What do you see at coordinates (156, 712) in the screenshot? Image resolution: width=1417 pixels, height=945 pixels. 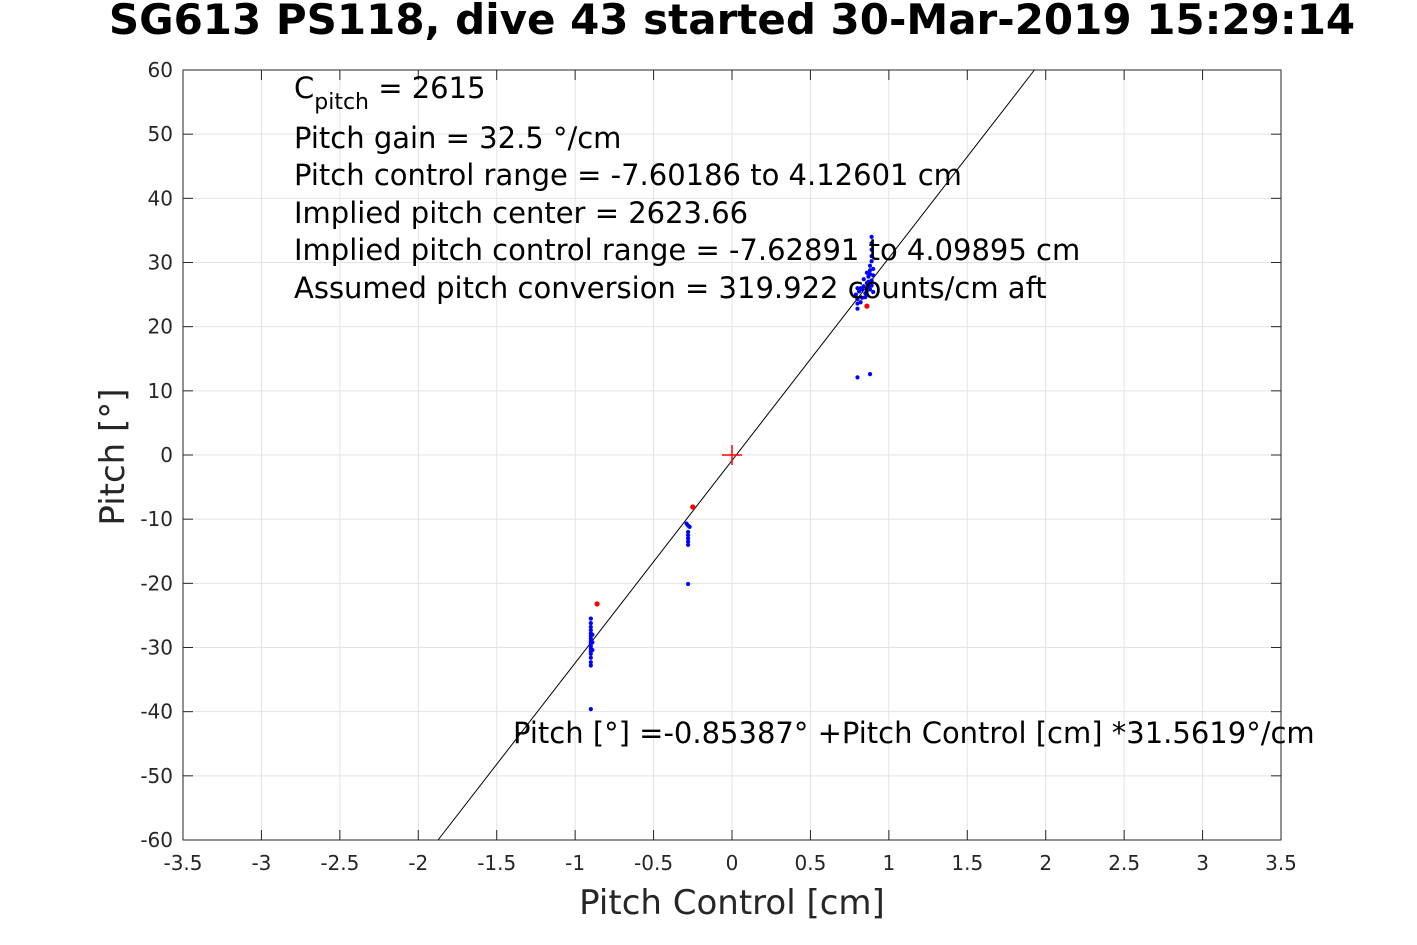 I see `y-tick-label: -40` at bounding box center [156, 712].